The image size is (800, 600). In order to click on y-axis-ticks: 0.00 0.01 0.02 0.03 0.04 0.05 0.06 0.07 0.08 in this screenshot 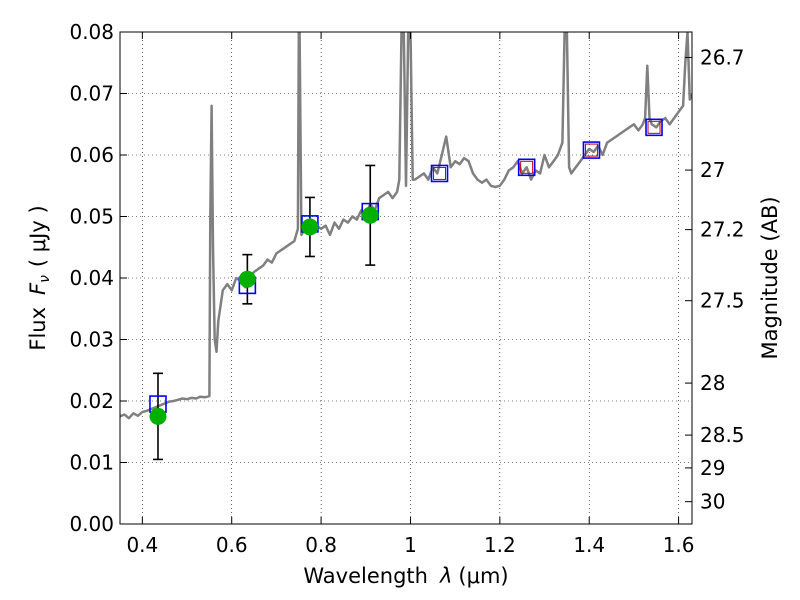, I will do `click(98, 278)`.